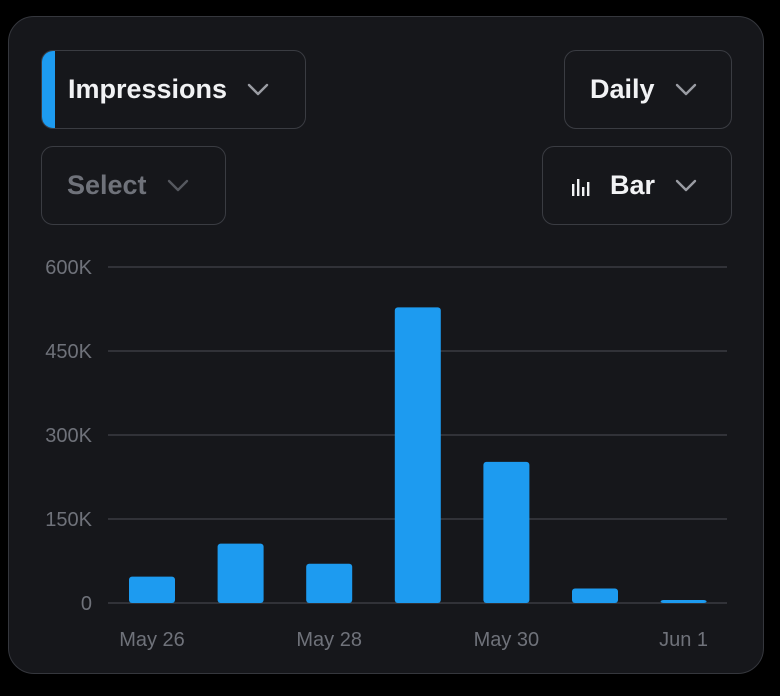 Image resolution: width=780 pixels, height=696 pixels. Describe the element at coordinates (507, 640) in the screenshot. I see `x-tick-label: May 30` at that location.